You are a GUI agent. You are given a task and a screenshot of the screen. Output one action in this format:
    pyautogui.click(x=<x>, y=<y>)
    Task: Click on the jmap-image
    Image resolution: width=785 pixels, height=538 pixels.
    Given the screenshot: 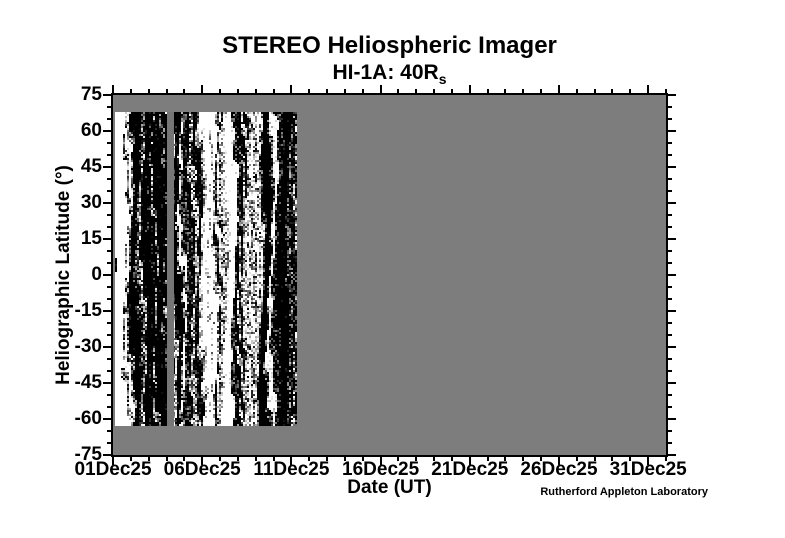 What is the action you would take?
    pyautogui.click(x=205, y=269)
    